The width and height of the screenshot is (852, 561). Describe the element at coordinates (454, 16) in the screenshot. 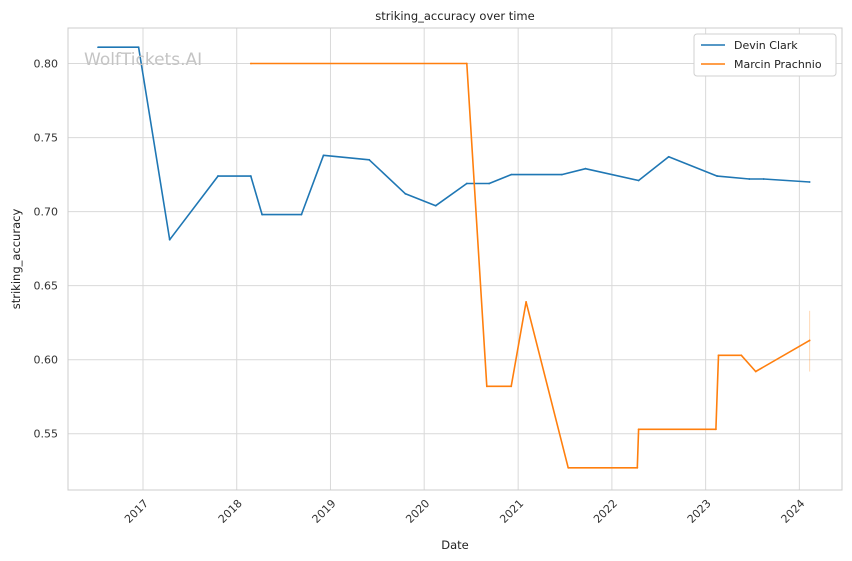

I see `chart-title: striking_accuracy over time` at that location.